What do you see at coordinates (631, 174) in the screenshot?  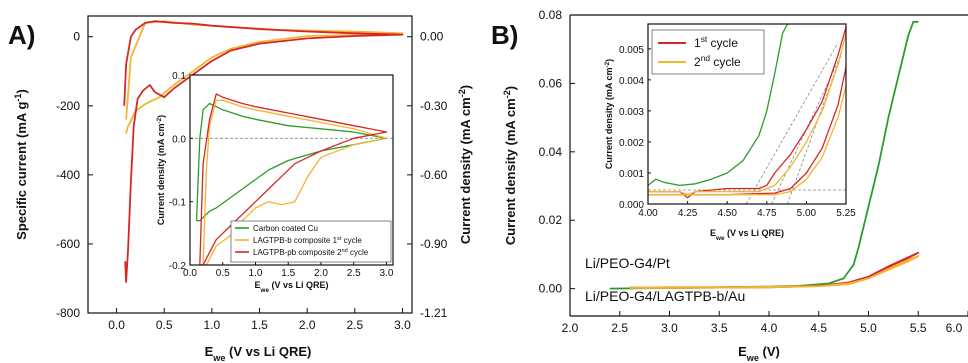 I see `y-tick-label: 0.001` at bounding box center [631, 174].